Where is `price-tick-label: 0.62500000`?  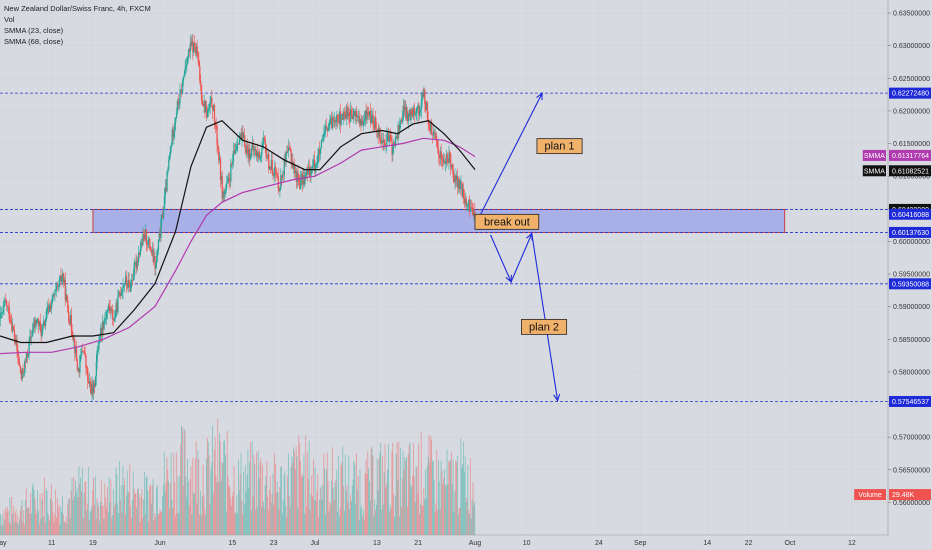 price-tick-label: 0.62500000 is located at coordinates (911, 79).